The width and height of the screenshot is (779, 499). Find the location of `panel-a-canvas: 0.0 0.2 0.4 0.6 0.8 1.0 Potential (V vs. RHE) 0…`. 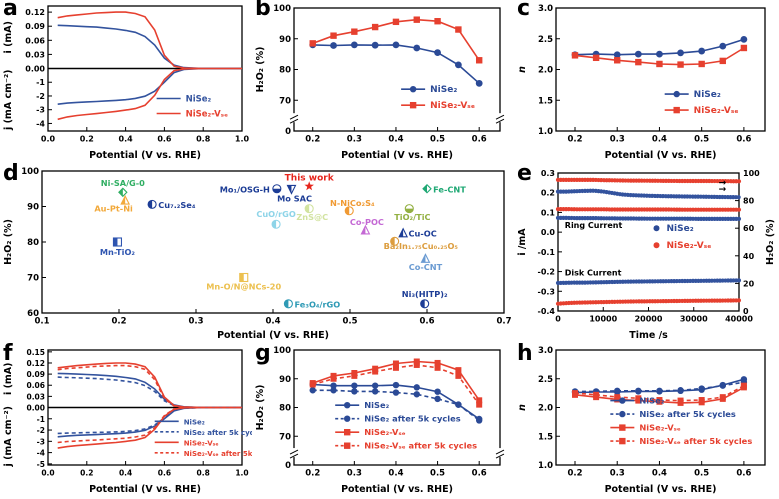

panel-a-canvas: 0.0 0.2 0.4 0.6 0.8 1.0 Potential (V vs. RHE) 0… is located at coordinates (126, 83).